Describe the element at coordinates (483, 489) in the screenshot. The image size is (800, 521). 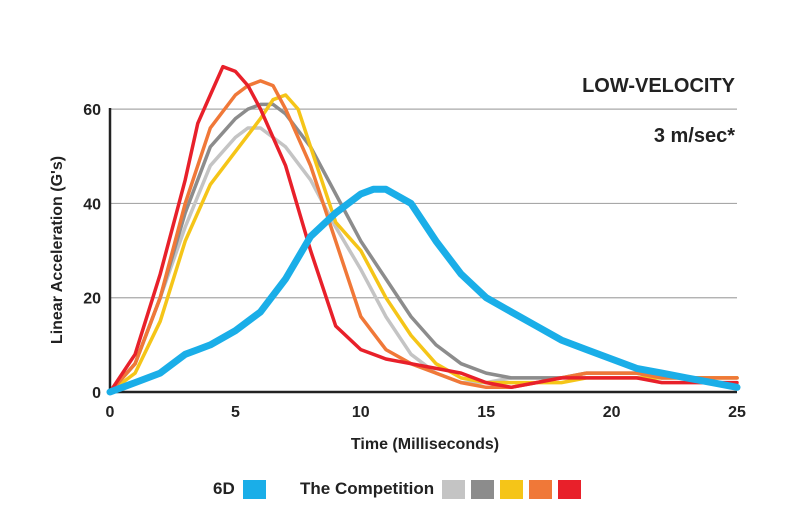
I see `legend-swatch-dark-gray` at that location.